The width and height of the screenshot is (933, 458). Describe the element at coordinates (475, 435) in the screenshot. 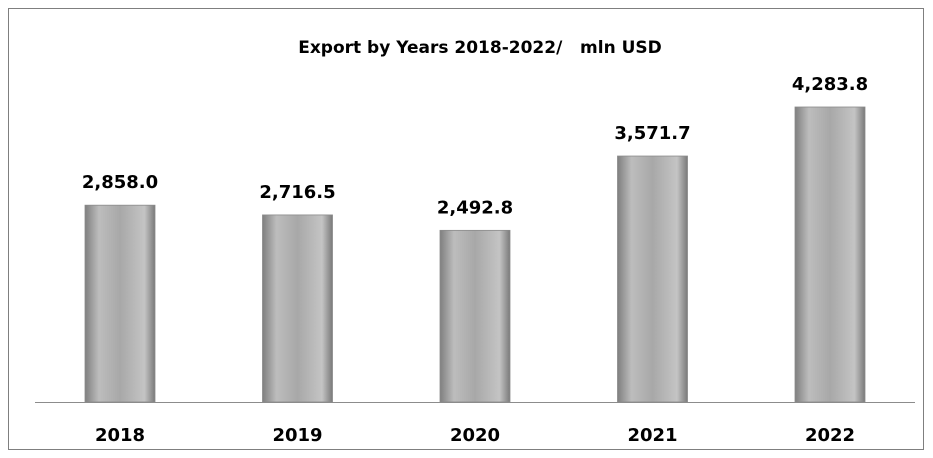

I see `x-tick-label: 2020` at that location.